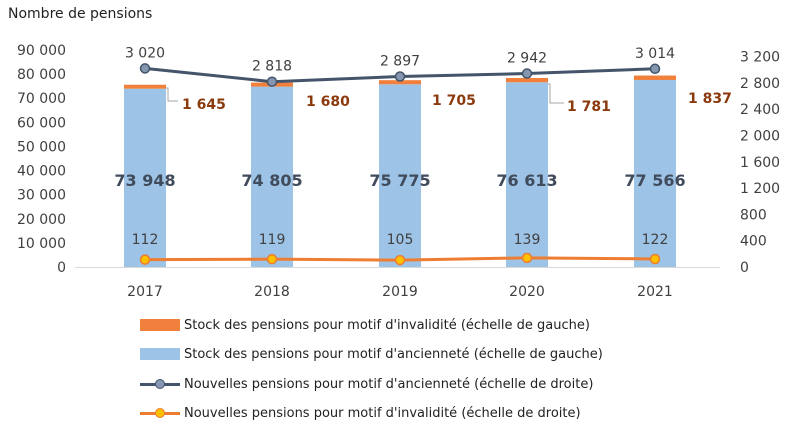 This screenshot has height=445, width=792. I want to click on data-label-invalidity-stock: 1 781, so click(589, 107).